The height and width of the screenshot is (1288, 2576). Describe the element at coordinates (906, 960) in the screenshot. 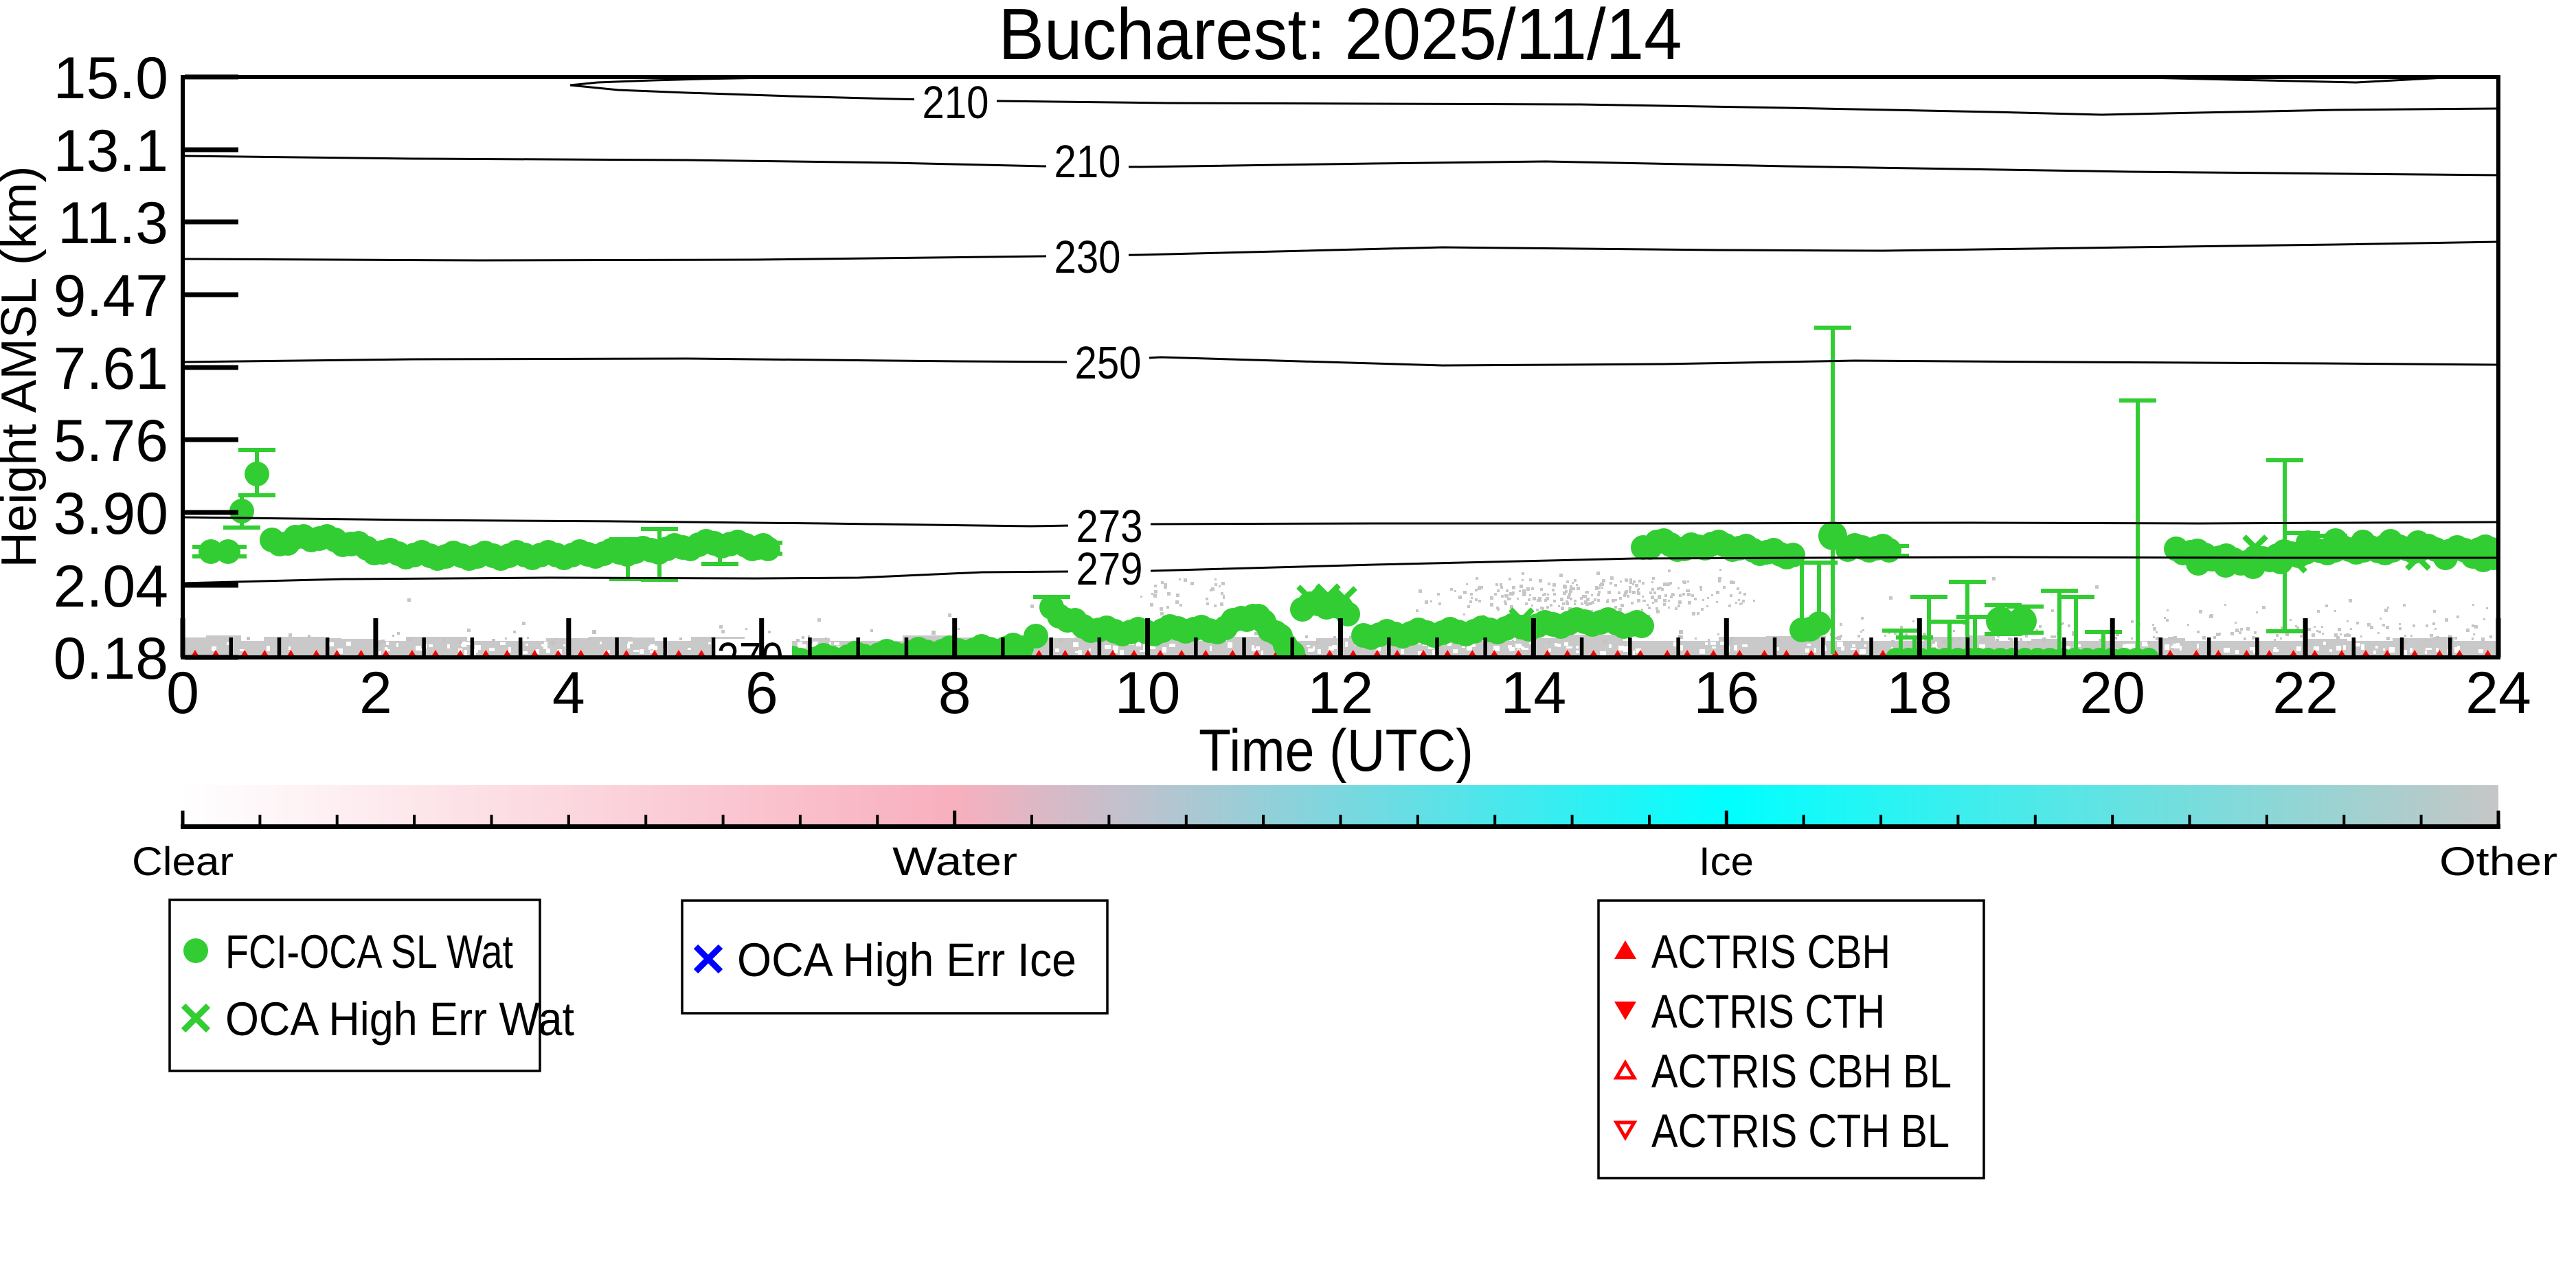

I see `svg-text: OCA High Err Ice` at that location.